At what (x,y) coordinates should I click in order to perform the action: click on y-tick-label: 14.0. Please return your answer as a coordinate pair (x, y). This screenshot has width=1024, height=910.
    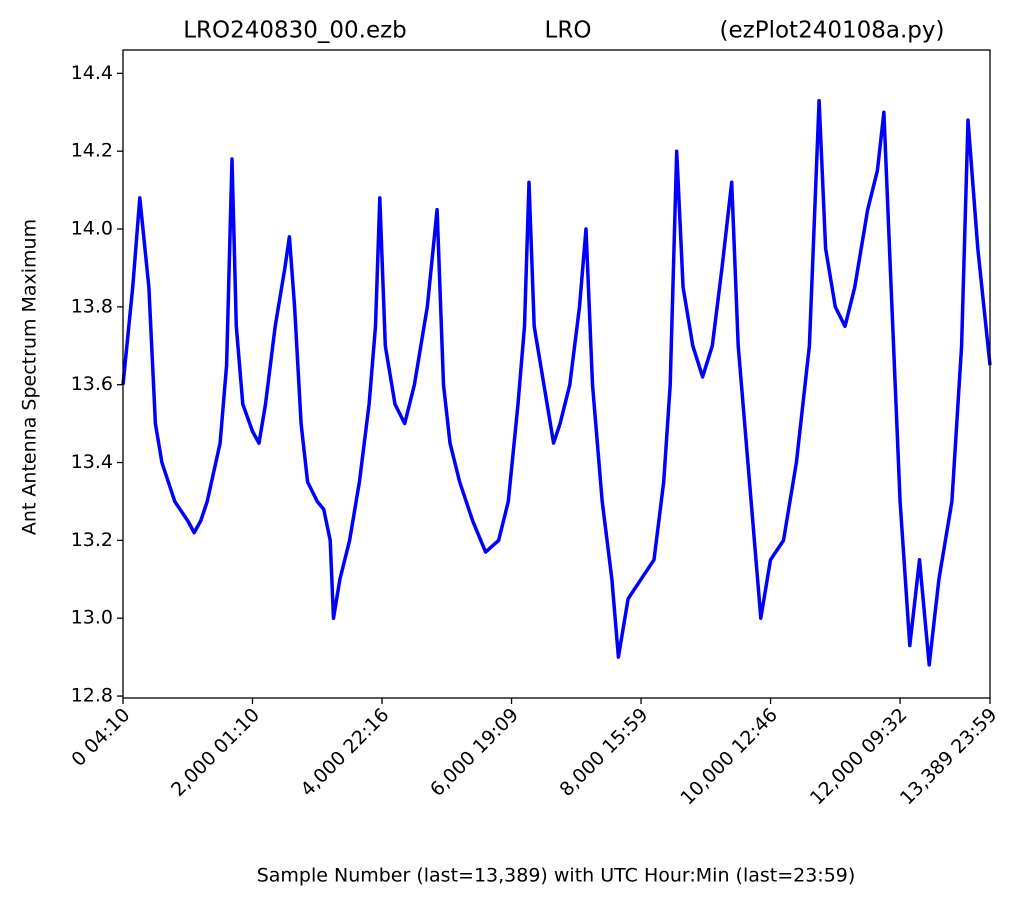
    Looking at the image, I should click on (92, 229).